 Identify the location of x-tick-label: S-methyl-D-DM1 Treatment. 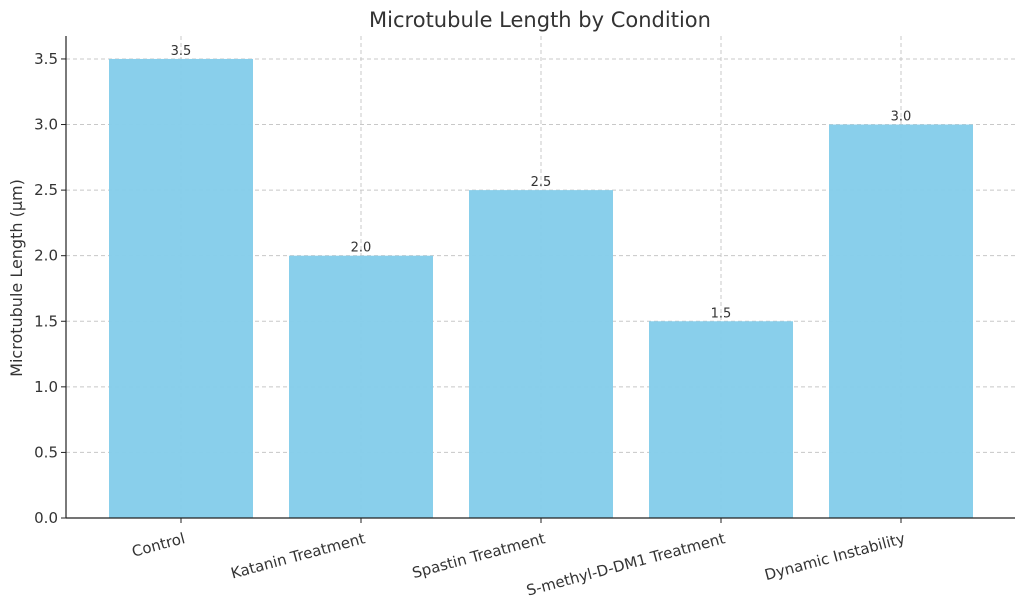
(626, 564).